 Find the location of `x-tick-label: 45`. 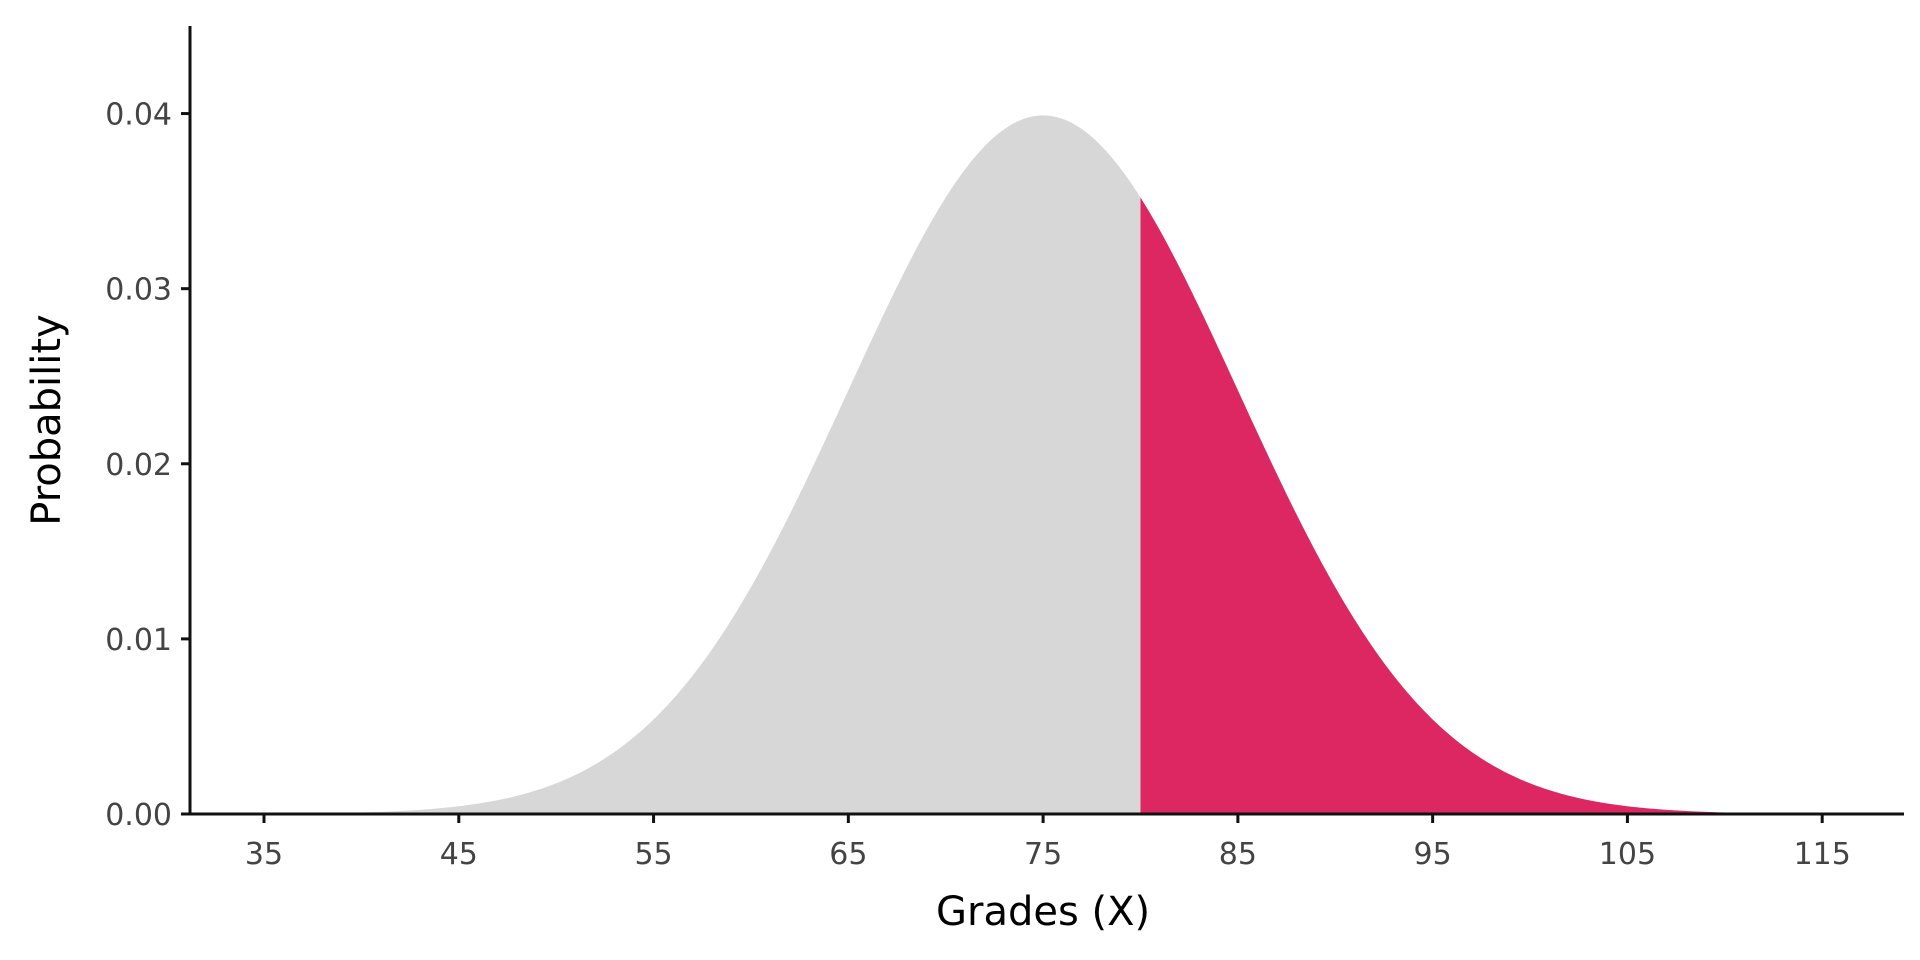

x-tick-label: 45 is located at coordinates (459, 854).